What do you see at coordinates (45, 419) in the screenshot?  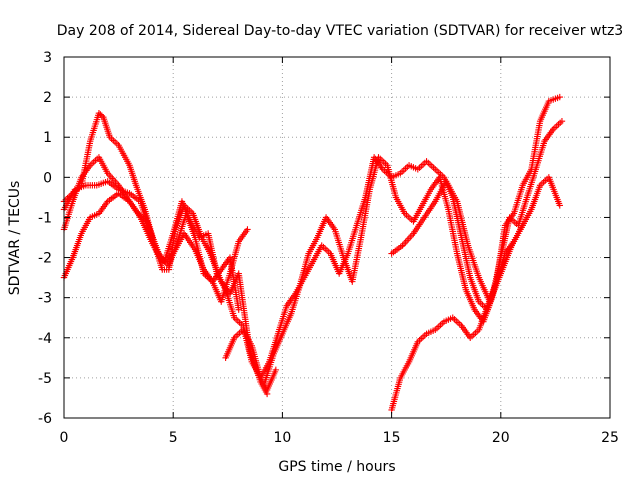 I see `y-tick-label: -6` at bounding box center [45, 419].